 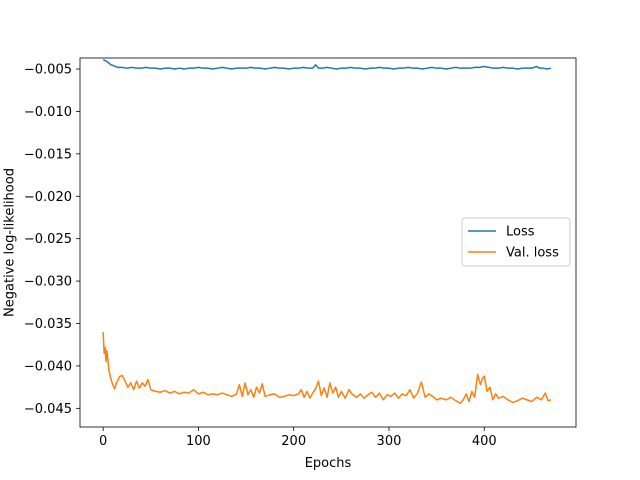 What do you see at coordinates (48, 324) in the screenshot?
I see `y-tick-label: −0.035` at bounding box center [48, 324].